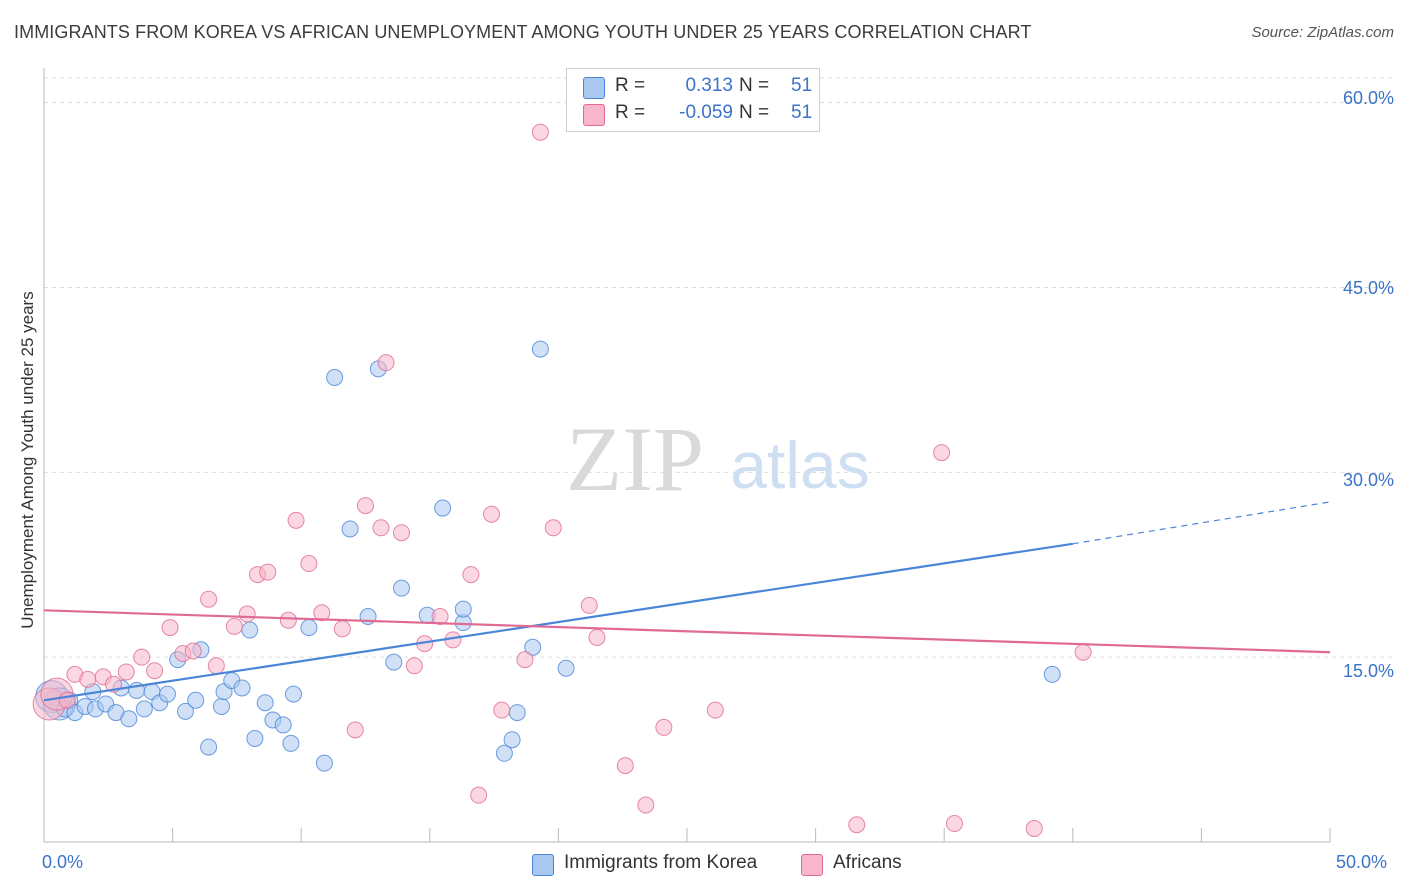 The height and width of the screenshot is (892, 1406). What do you see at coordinates (1322, 32) in the screenshot?
I see `source-label: Source: ZipAtlas.com` at bounding box center [1322, 32].